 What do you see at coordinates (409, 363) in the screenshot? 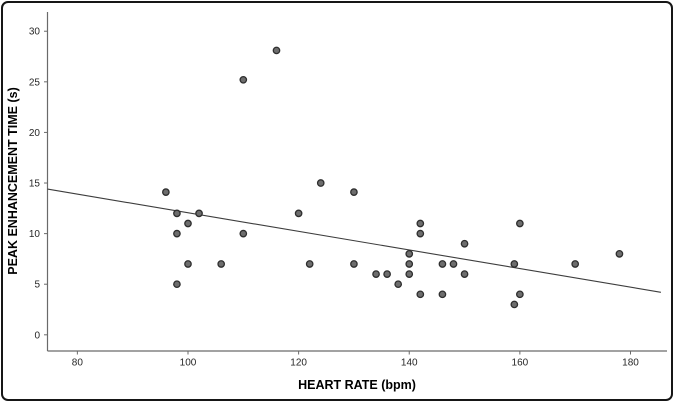
I see `x-tick-label: 140` at bounding box center [409, 363].